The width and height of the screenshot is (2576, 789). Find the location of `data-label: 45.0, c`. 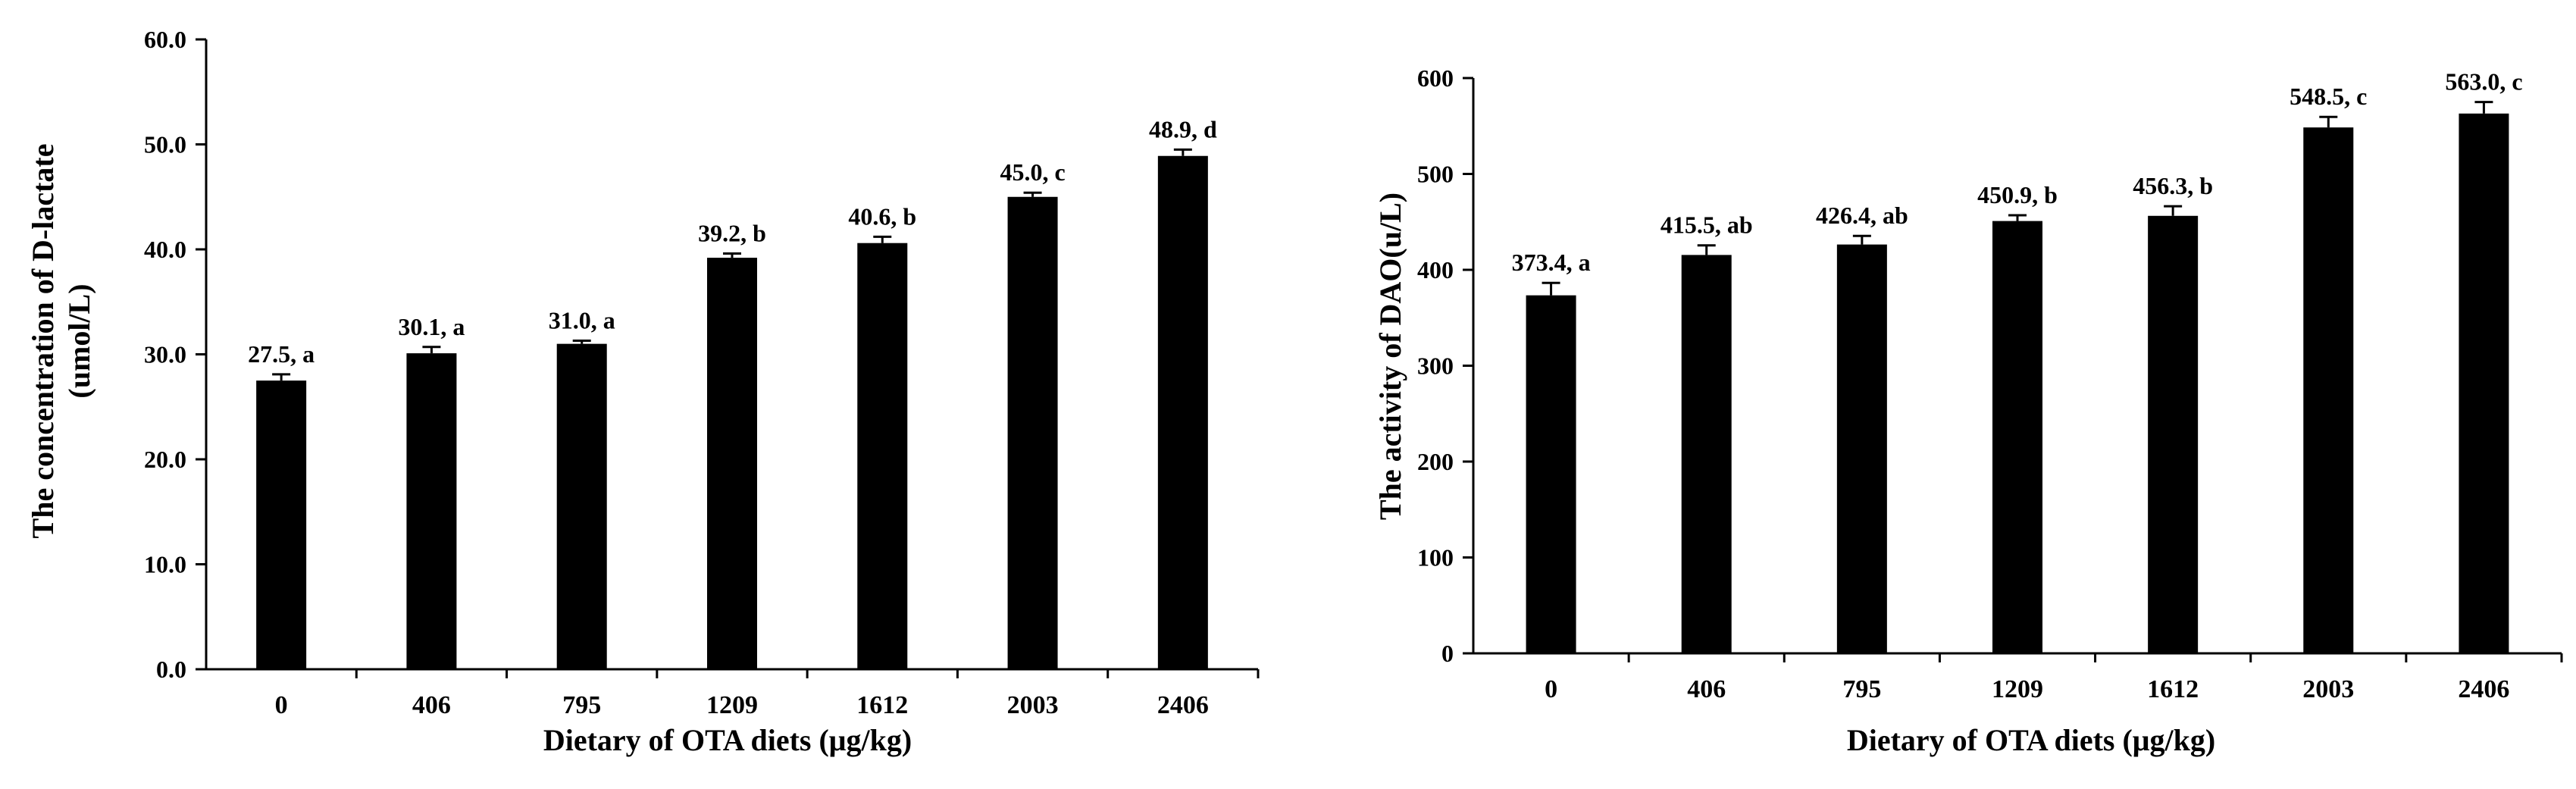

data-label: 45.0, c is located at coordinates (1032, 172).